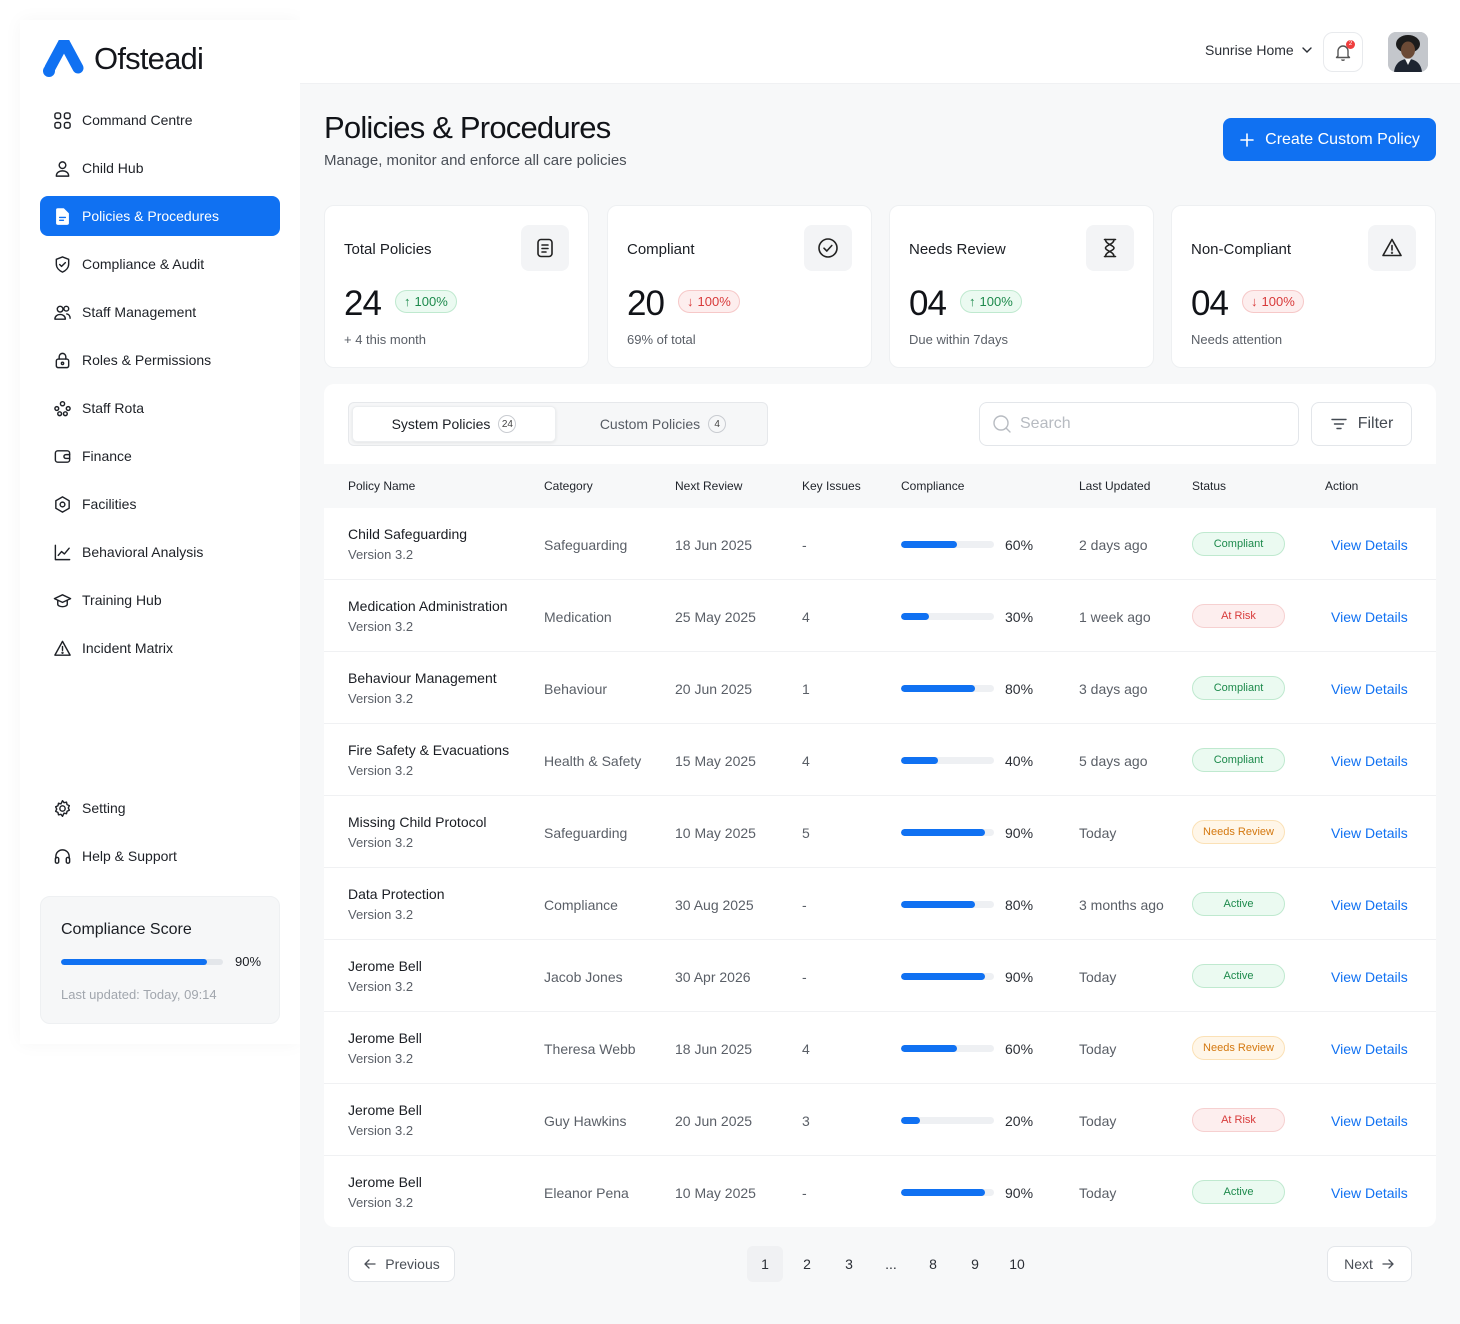  Describe the element at coordinates (586, 1193) in the screenshot. I see `policy-category: Eleanor Pena` at that location.